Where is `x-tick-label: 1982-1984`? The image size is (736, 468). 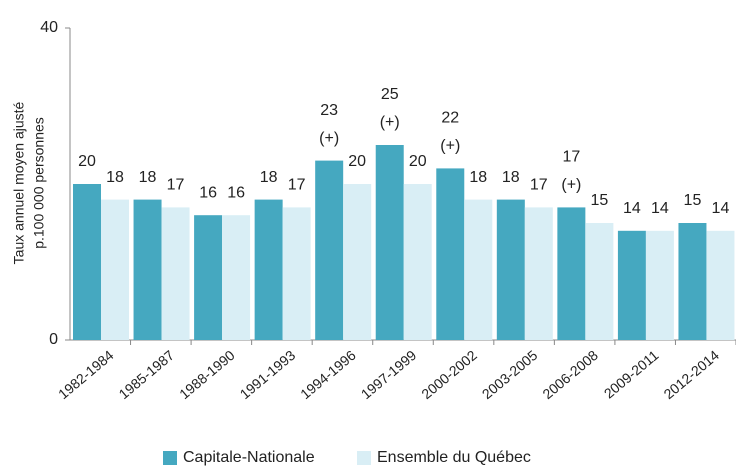 x-tick-label: 1982-1984 is located at coordinates (86, 374).